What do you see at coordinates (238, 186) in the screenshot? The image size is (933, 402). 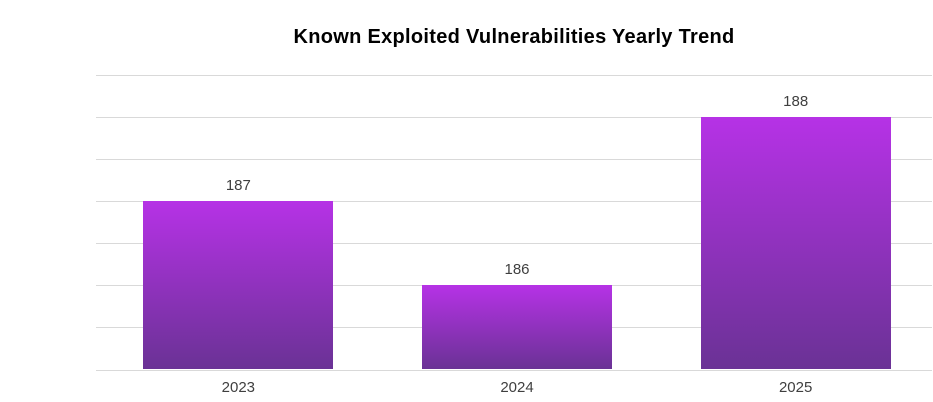 I see `bar-value-label: 187` at bounding box center [238, 186].